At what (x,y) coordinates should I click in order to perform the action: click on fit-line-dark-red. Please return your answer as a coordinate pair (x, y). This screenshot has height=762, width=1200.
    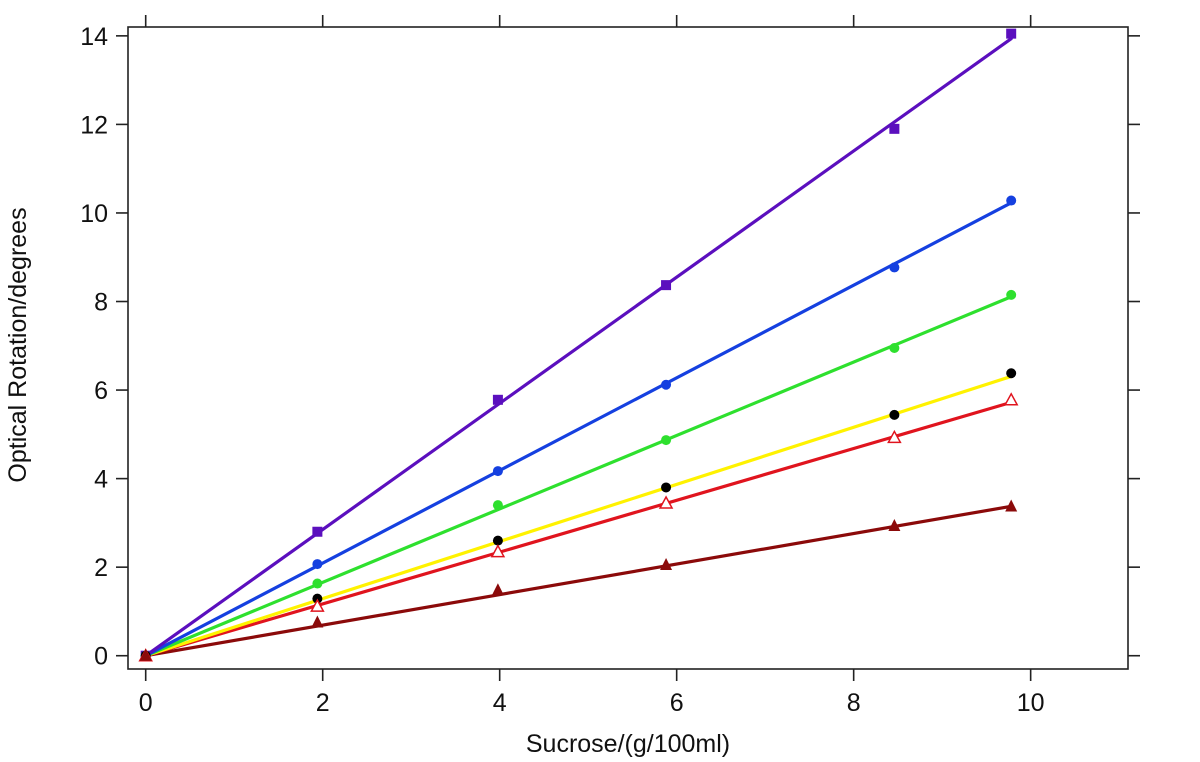
    Looking at the image, I should click on (578, 581).